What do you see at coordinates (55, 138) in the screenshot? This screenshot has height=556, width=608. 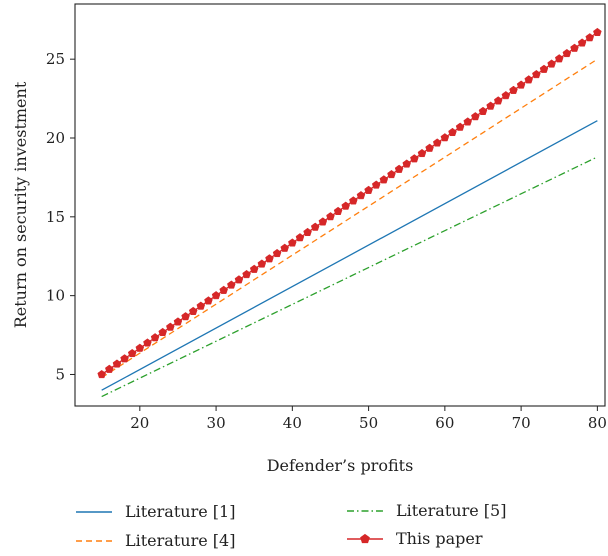 I see `y-tick-label: 20` at bounding box center [55, 138].